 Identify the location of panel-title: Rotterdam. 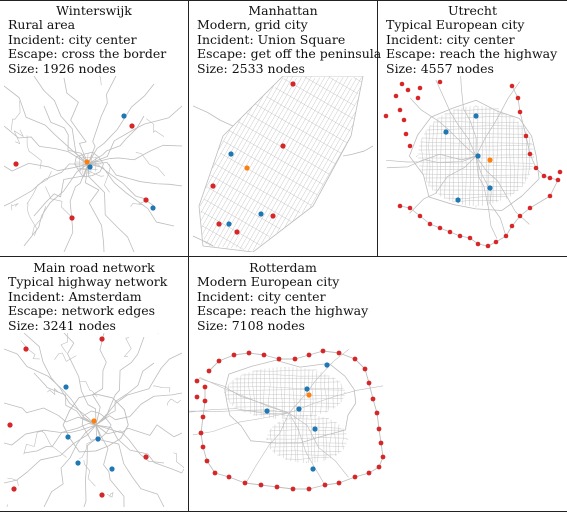
(283, 267).